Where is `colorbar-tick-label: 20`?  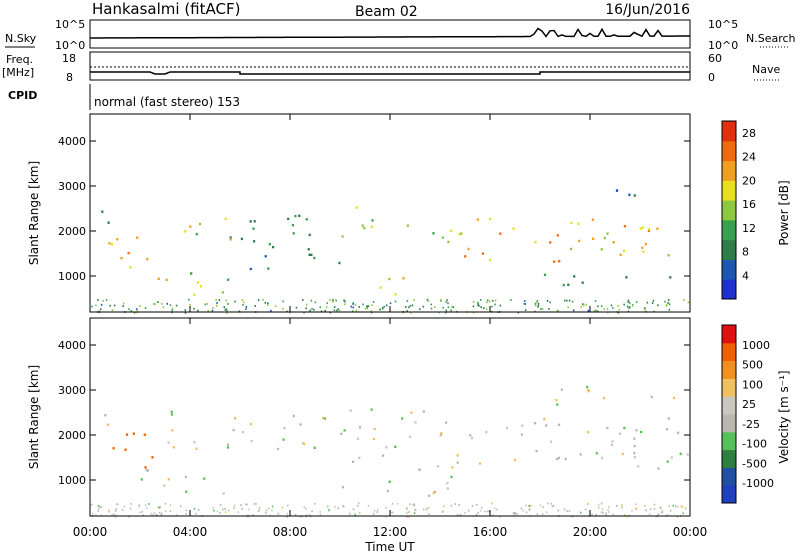 colorbar-tick-label: 20 is located at coordinates (749, 180).